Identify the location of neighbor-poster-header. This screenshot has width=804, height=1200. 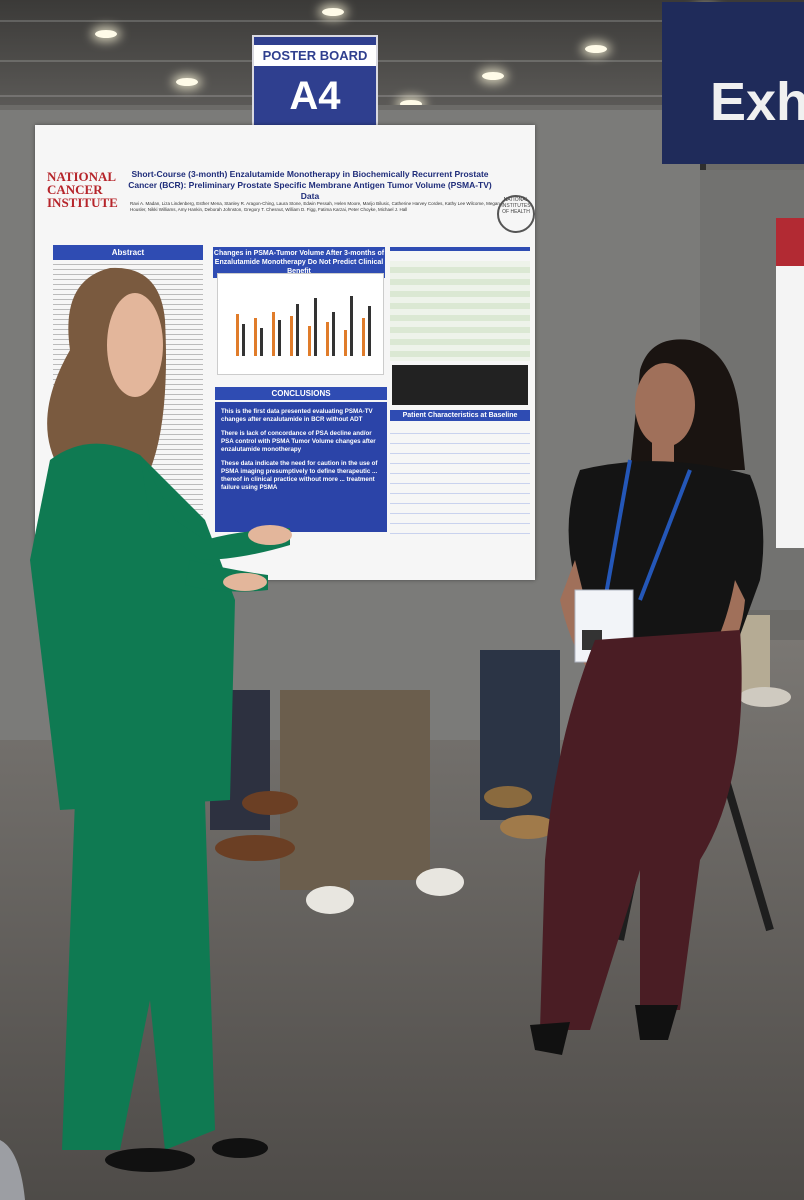
(790, 242).